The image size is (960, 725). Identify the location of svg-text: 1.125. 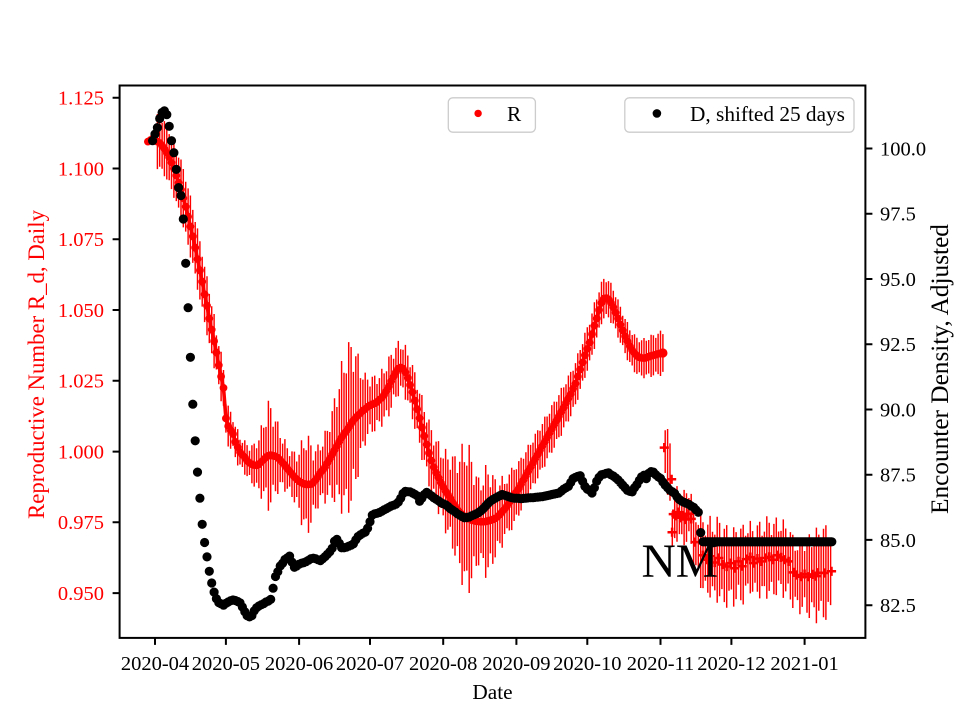
(81, 99).